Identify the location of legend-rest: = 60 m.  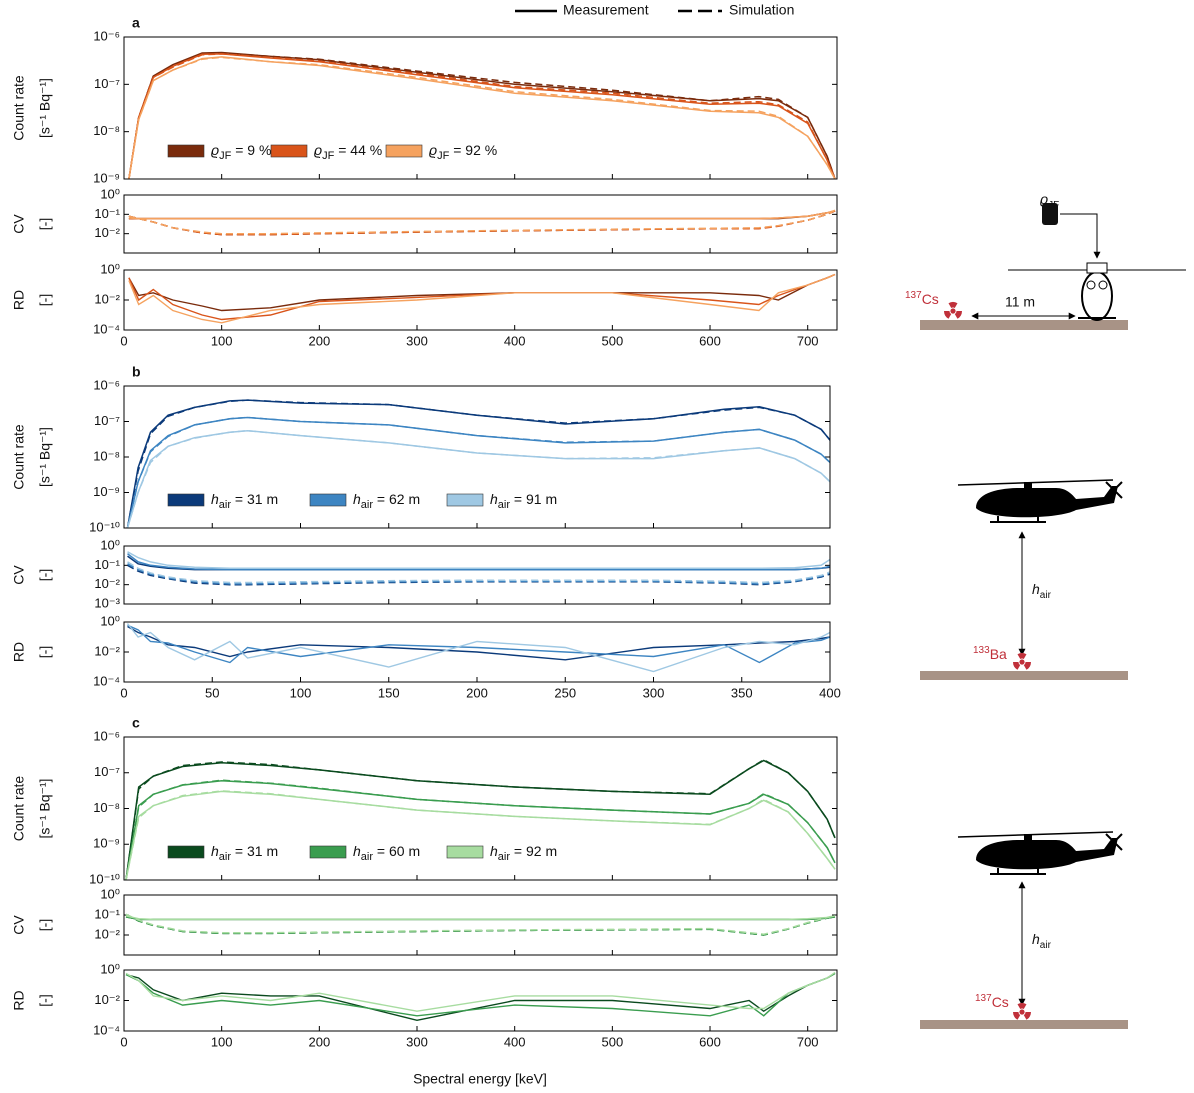
(396, 851).